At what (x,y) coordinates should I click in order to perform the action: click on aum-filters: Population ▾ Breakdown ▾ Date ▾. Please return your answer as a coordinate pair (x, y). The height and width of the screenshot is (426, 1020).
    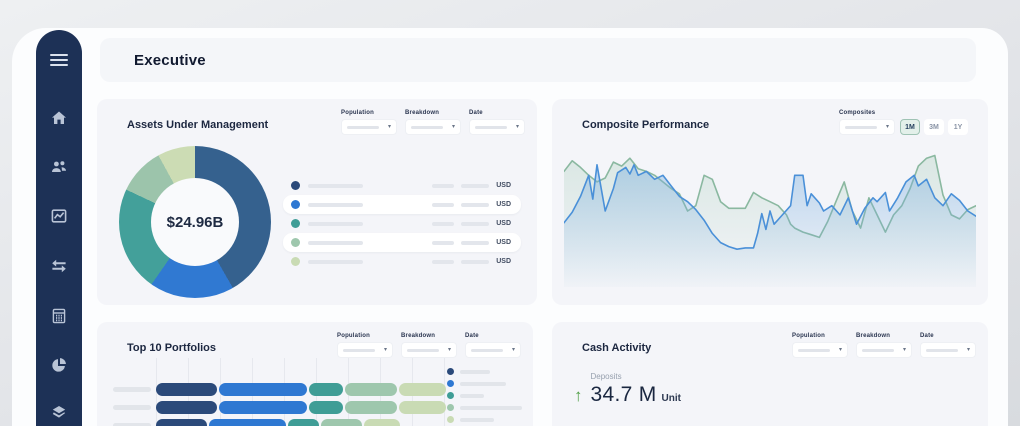
    Looking at the image, I should click on (433, 122).